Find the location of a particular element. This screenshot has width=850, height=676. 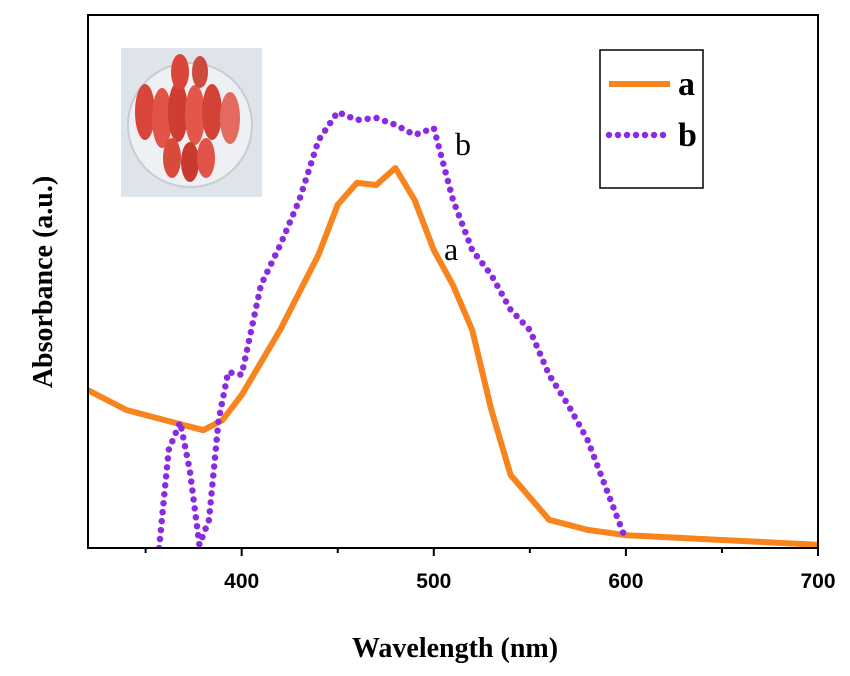

y-axis-label: Absorbance (a.u.) is located at coordinates (43, 282).